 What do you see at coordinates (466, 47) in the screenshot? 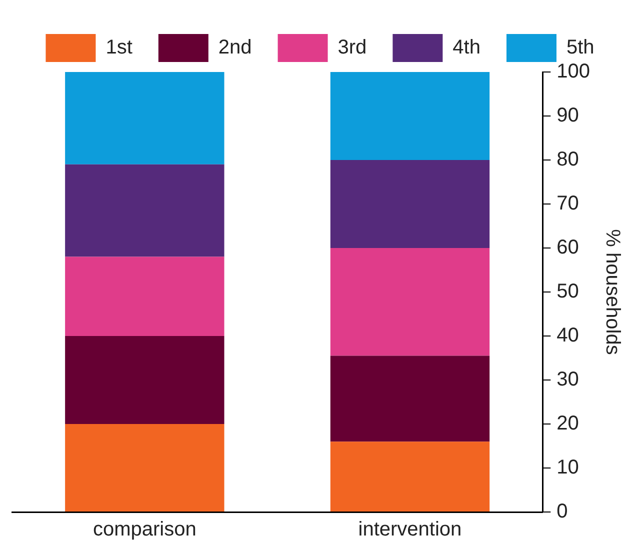
I see `legend-label: 4th` at bounding box center [466, 47].